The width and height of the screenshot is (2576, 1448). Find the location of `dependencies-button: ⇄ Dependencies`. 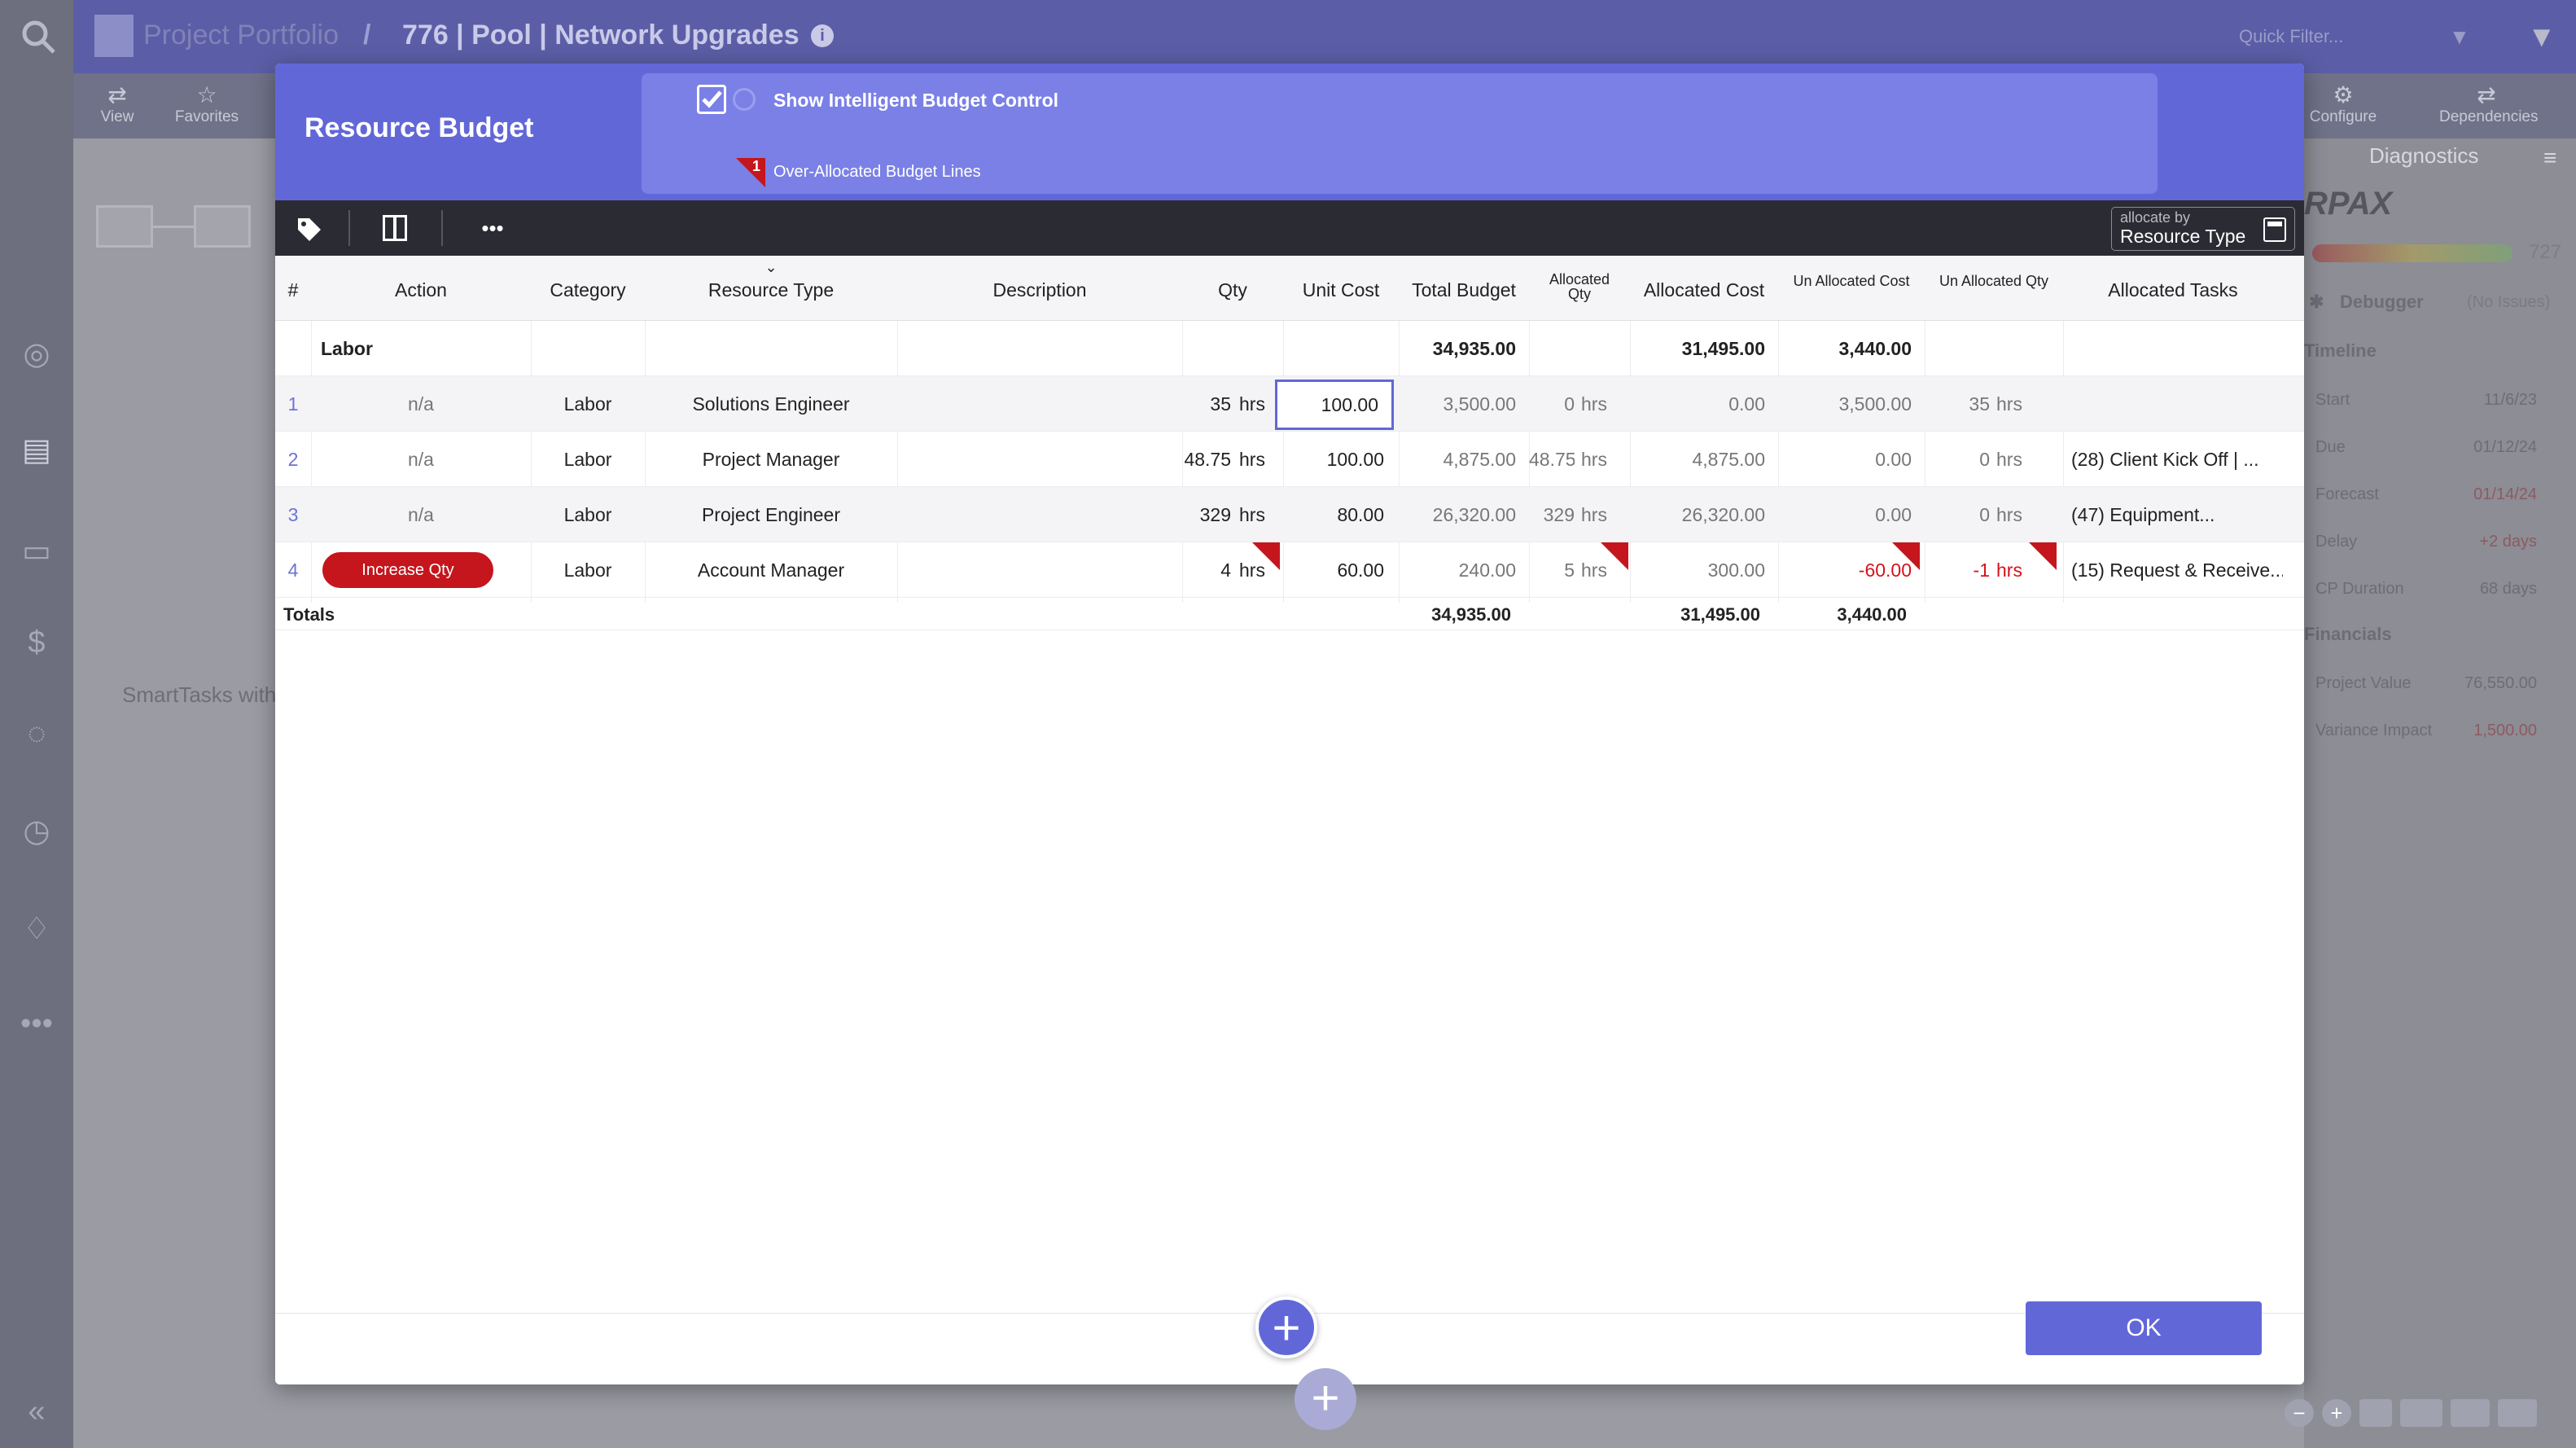

dependencies-button: ⇄ Dependencies is located at coordinates (2489, 103).